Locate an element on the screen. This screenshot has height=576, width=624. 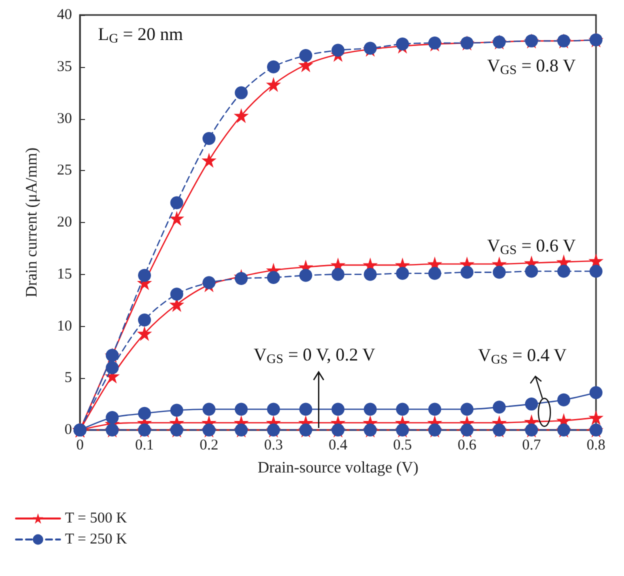
y-axis-title: Drain current (μA/mm) is located at coordinates (32, 223).